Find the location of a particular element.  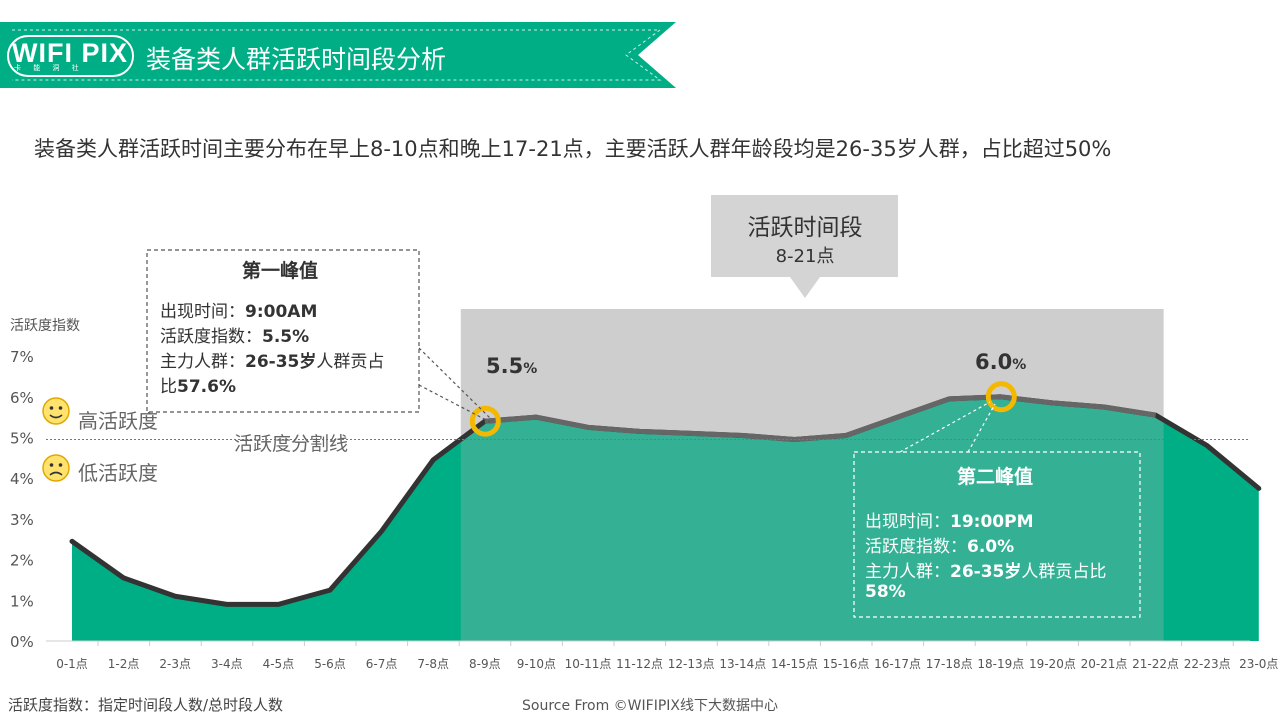

active-period-box is located at coordinates (804, 236).